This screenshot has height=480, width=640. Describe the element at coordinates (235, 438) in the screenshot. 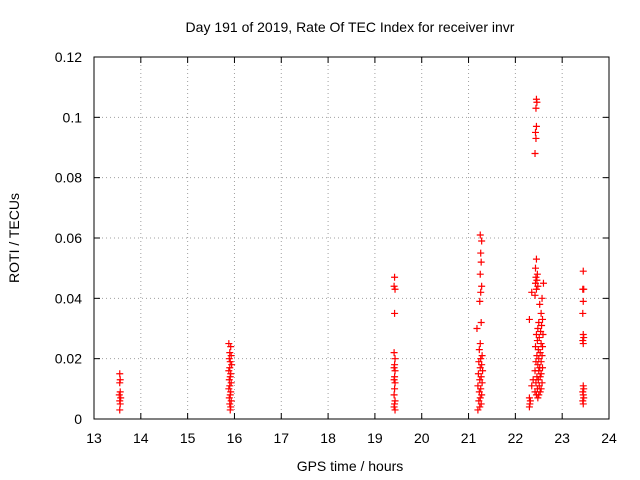

I see `x-tick-label: 16` at that location.